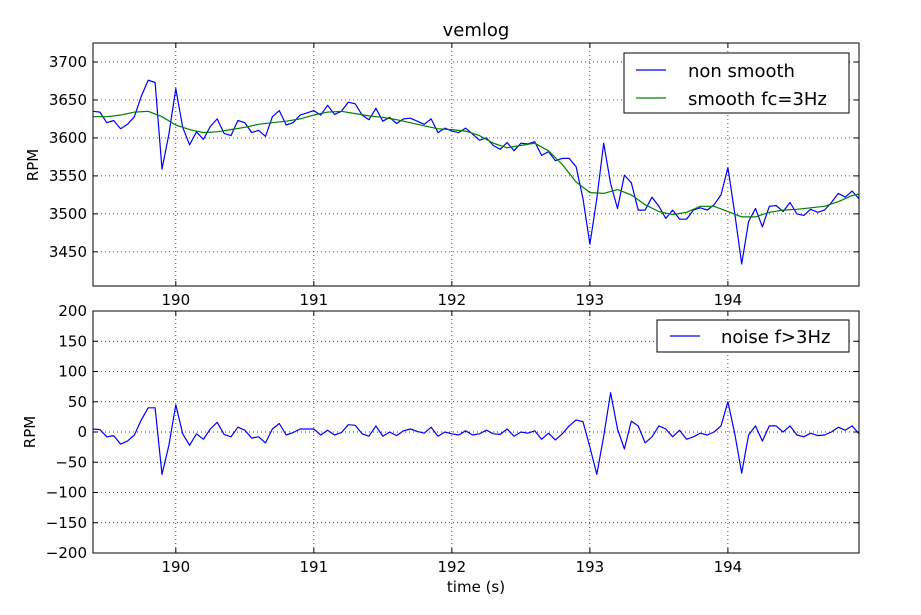  I want to click on legend-label-smooth: smooth fc=3Hz, so click(757, 99).